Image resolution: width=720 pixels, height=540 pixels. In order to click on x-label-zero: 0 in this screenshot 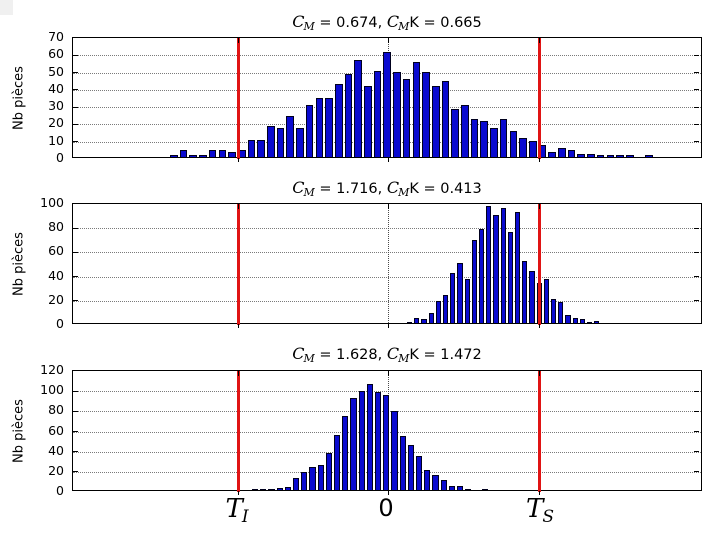, I will do `click(385, 508)`.